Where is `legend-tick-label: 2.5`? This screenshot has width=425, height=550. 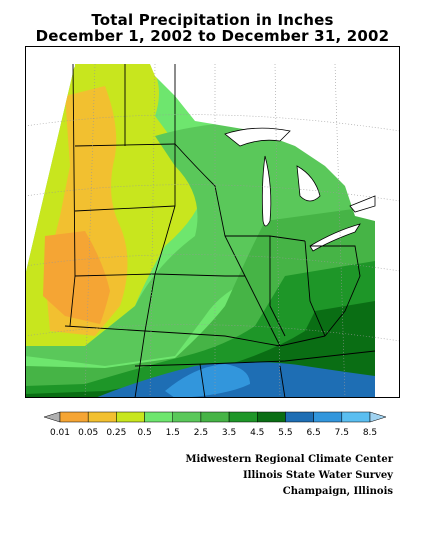
legend-tick-label: 2.5 is located at coordinates (201, 433).